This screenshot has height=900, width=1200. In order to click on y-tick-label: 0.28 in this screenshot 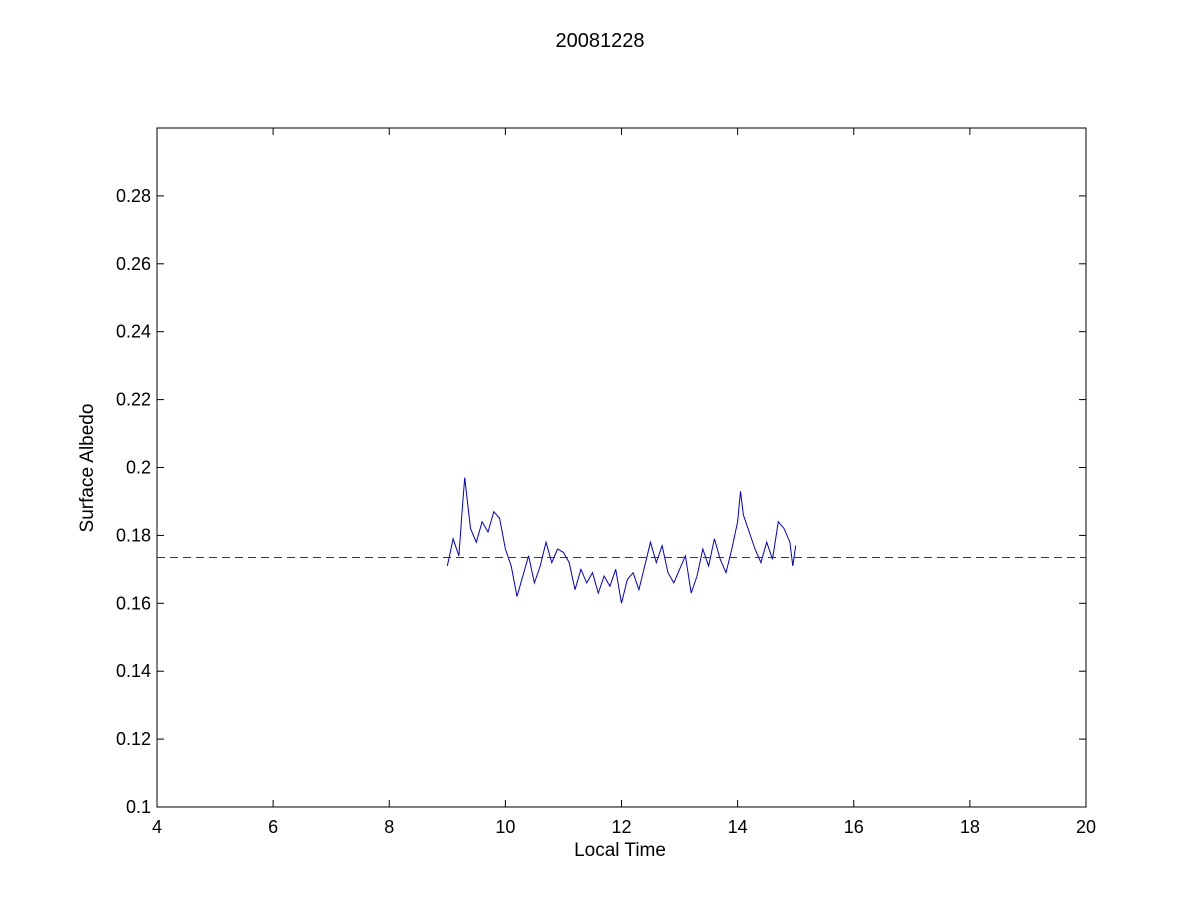, I will do `click(133, 196)`.